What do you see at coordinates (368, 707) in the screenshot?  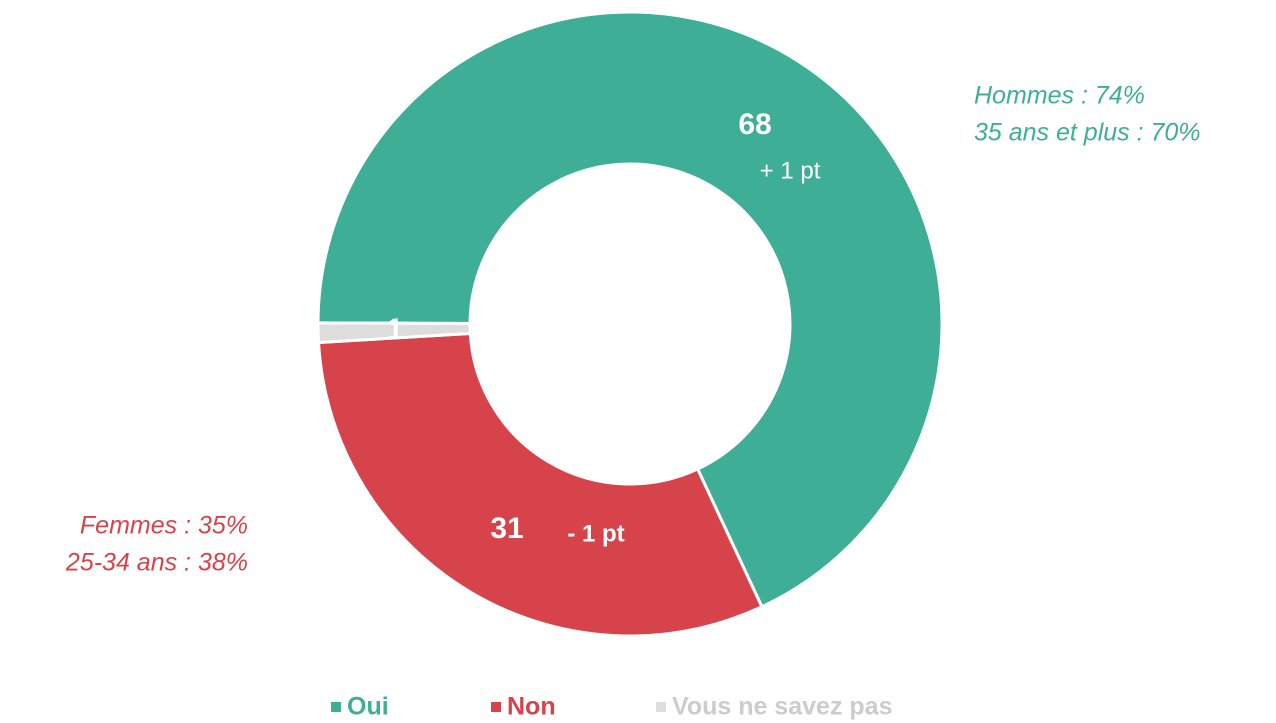 I see `legend-label: Oui` at bounding box center [368, 707].